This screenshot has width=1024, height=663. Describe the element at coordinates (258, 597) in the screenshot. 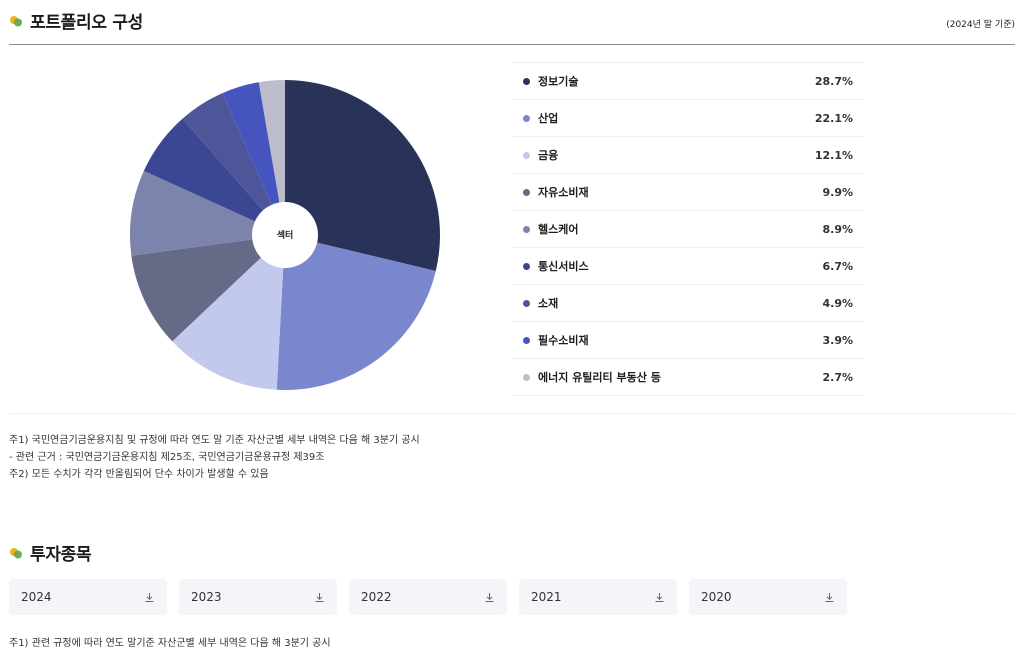

I see `download-2023-button: 2023` at that location.